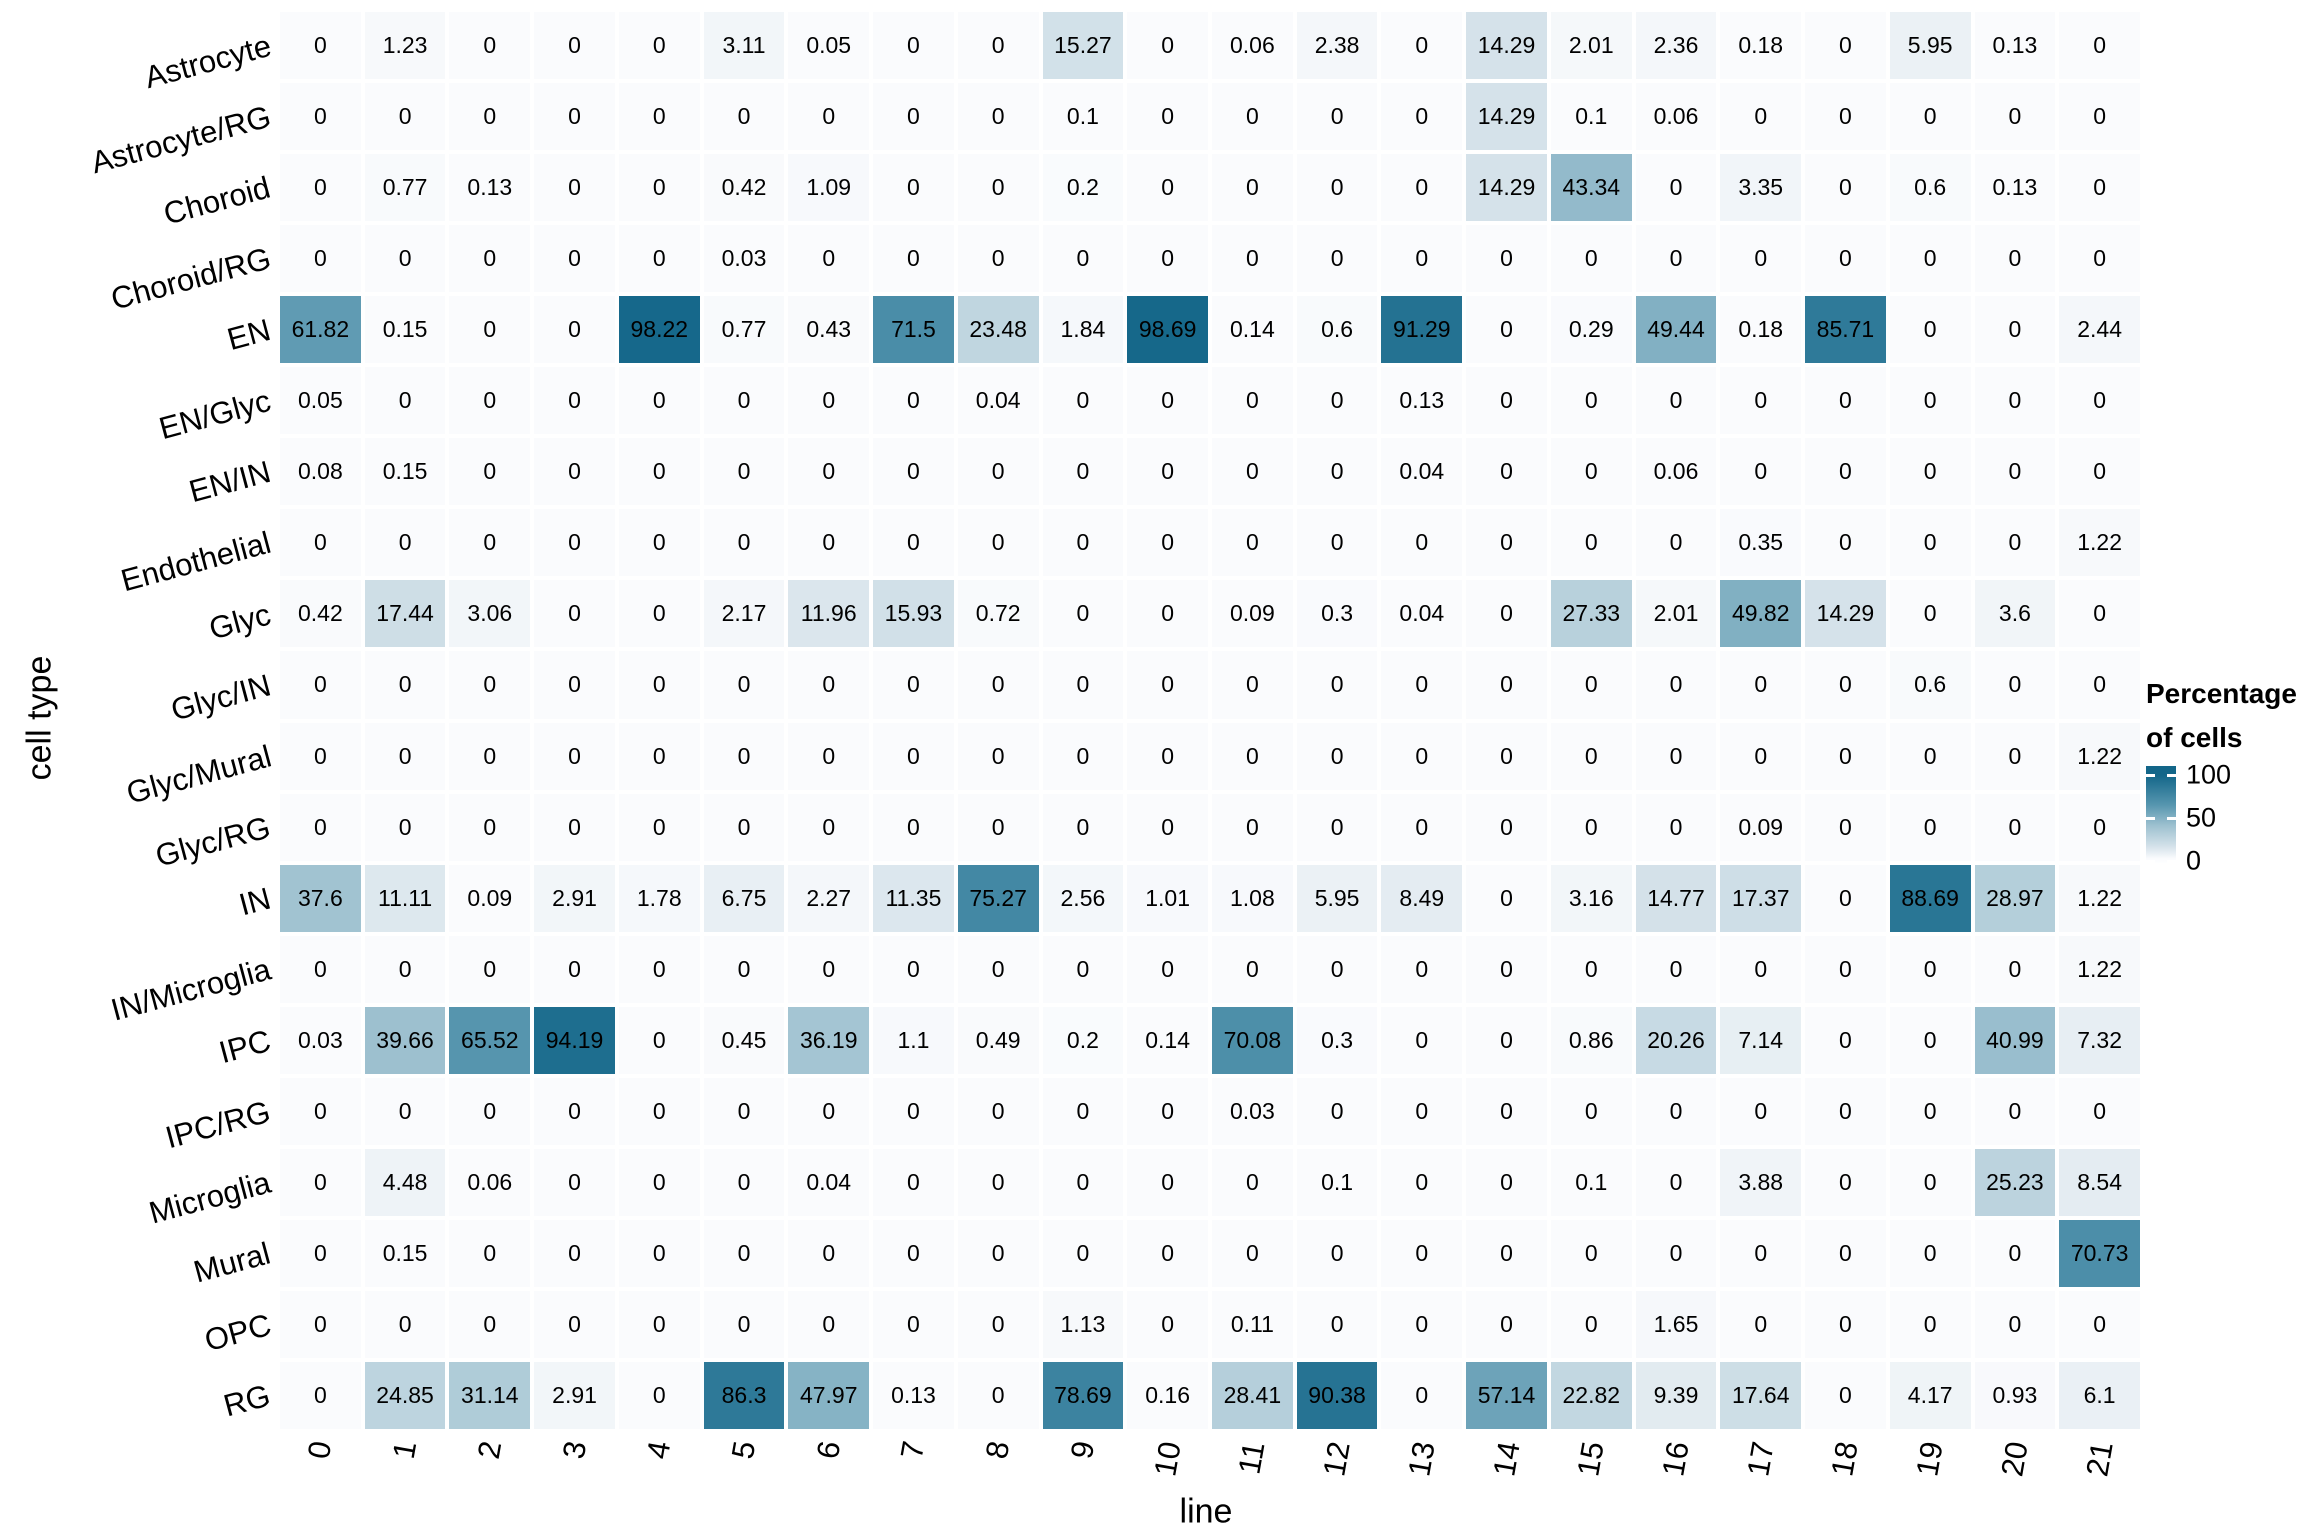  What do you see at coordinates (1083, 46) in the screenshot?
I see `heatmap-cell: 15.27` at bounding box center [1083, 46].